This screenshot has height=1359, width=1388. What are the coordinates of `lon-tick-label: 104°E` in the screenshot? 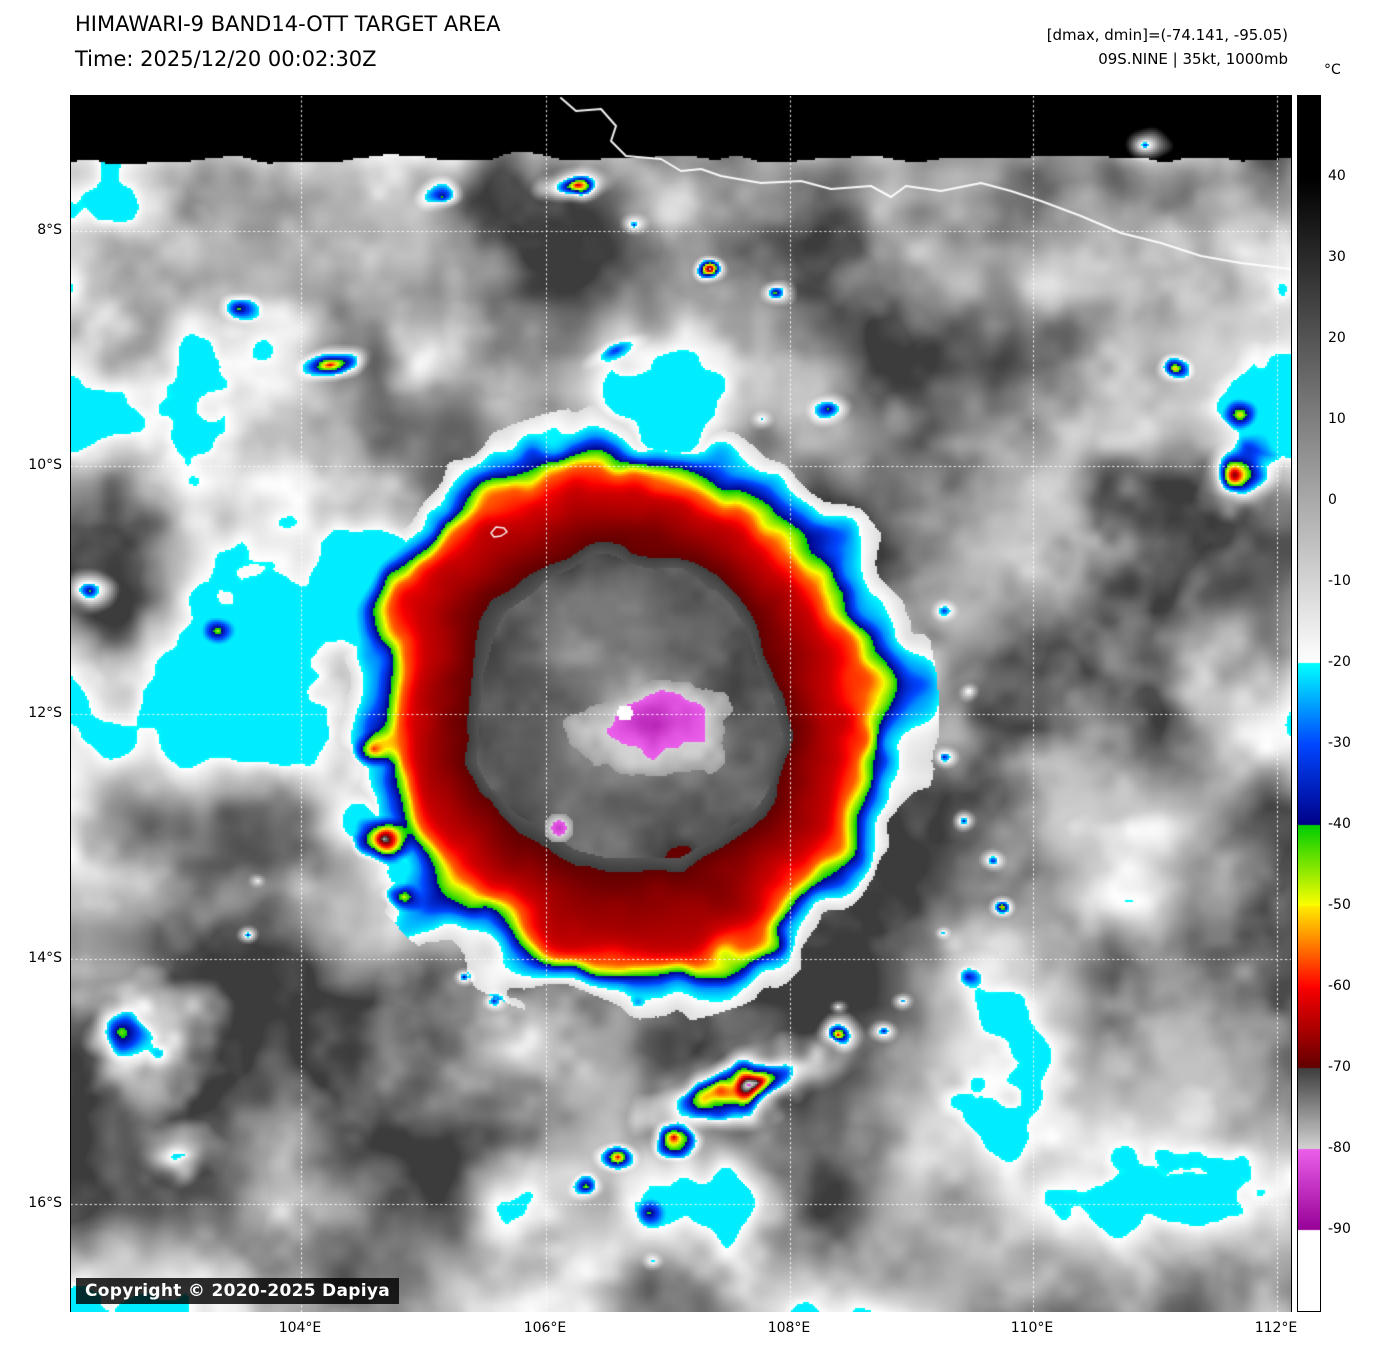 It's located at (300, 1328).